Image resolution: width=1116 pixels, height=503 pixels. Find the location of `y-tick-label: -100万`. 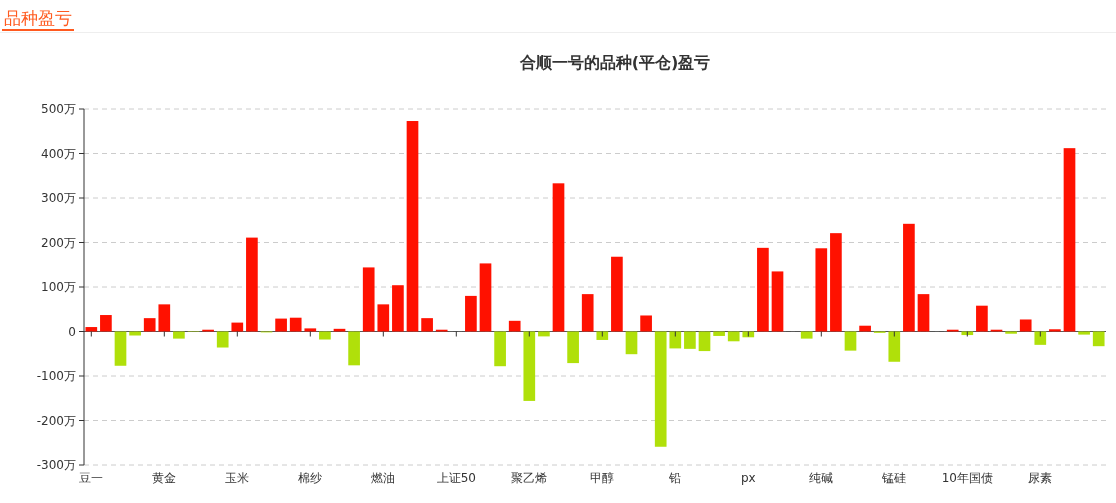

y-tick-label: -100万 is located at coordinates (56, 376).